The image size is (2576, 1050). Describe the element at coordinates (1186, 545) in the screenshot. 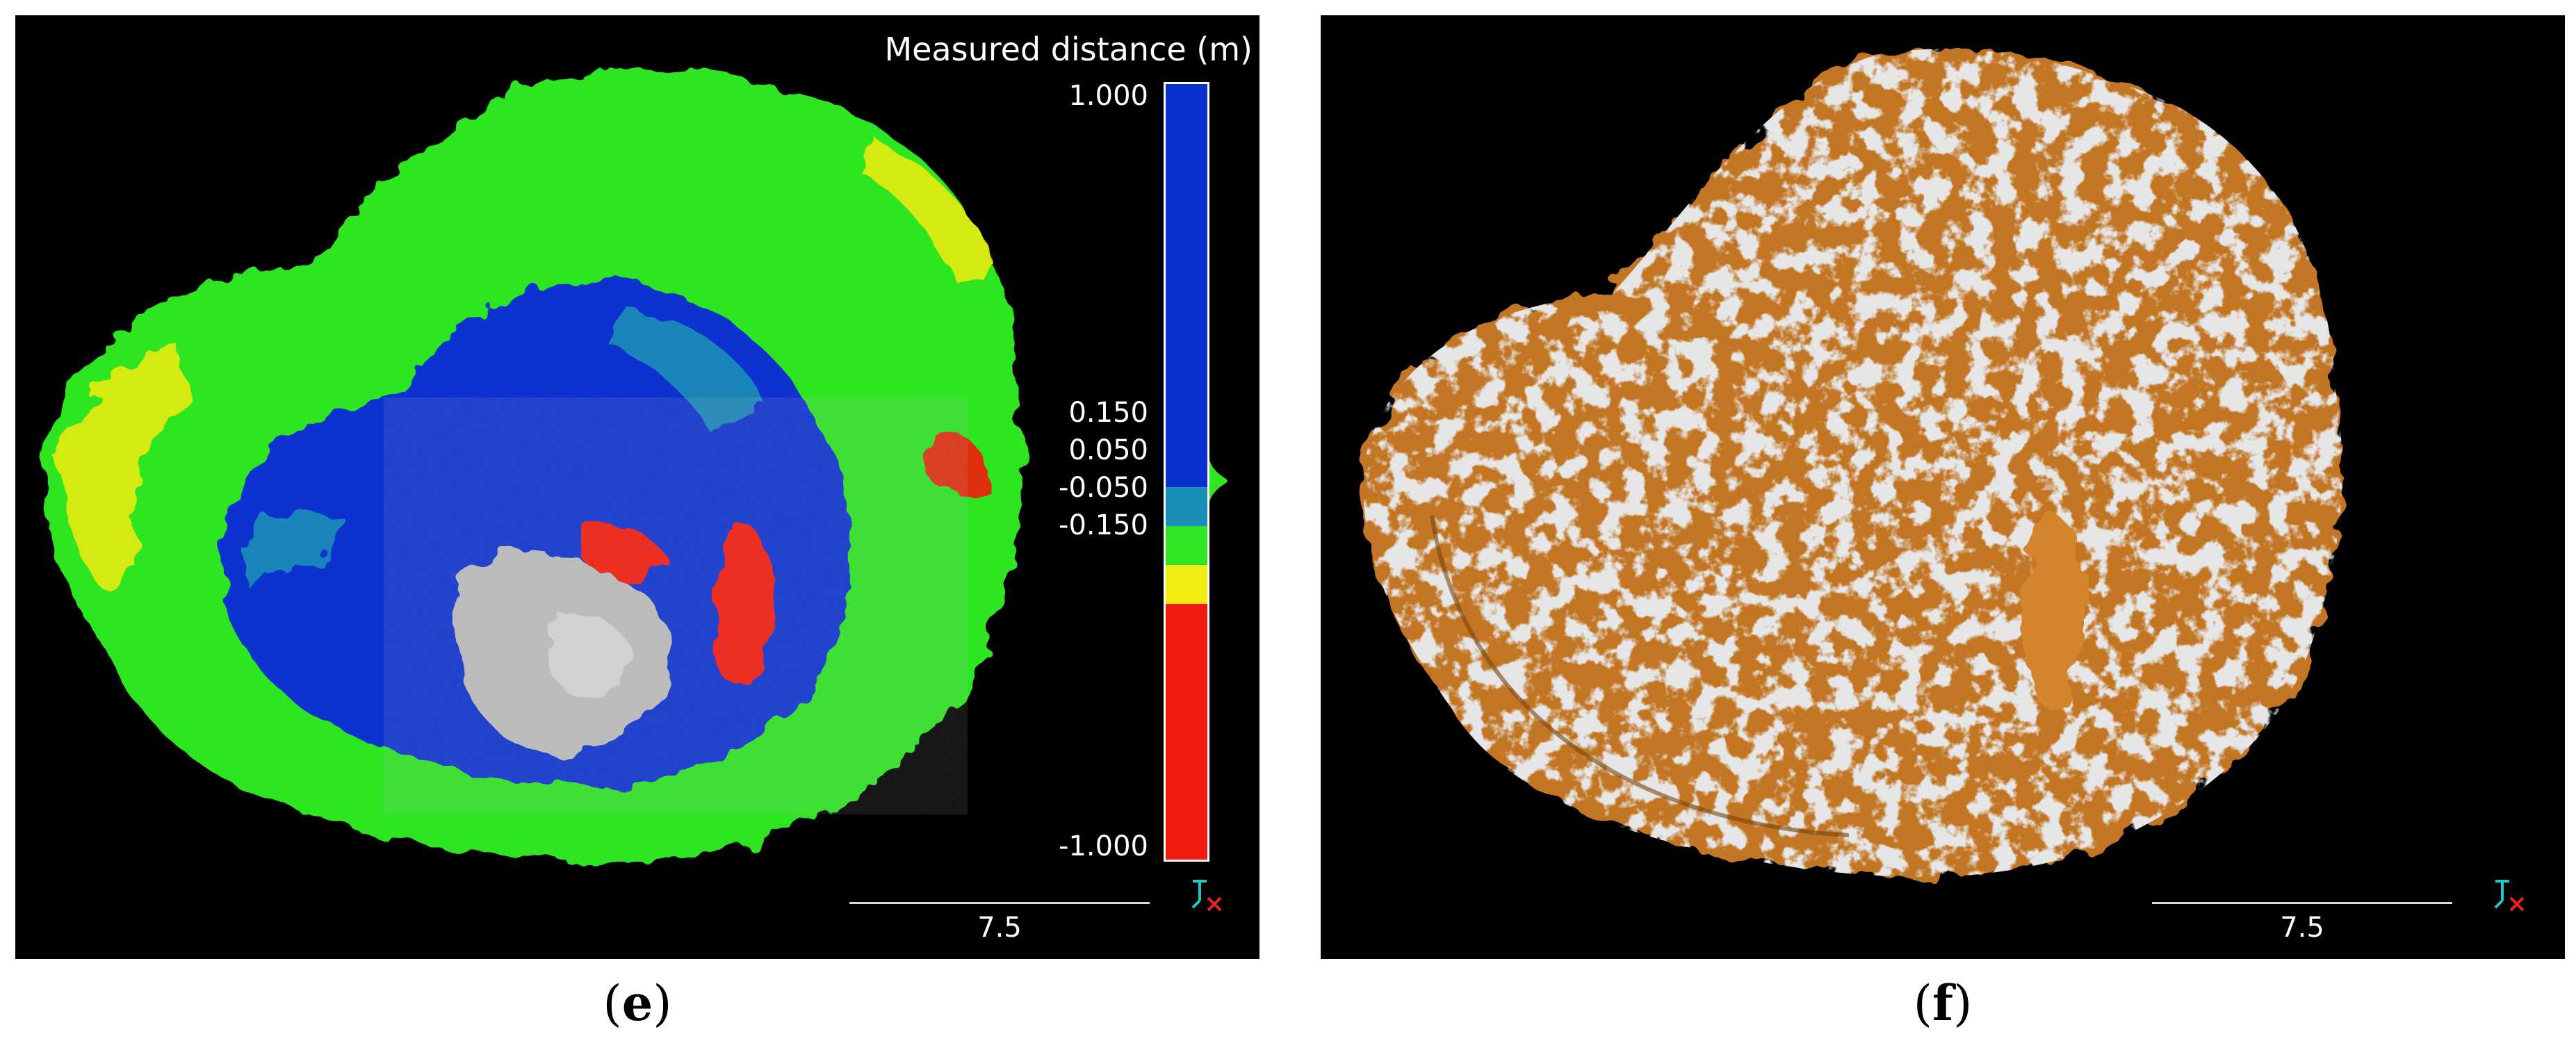

I see `colorbar-segment-green` at that location.